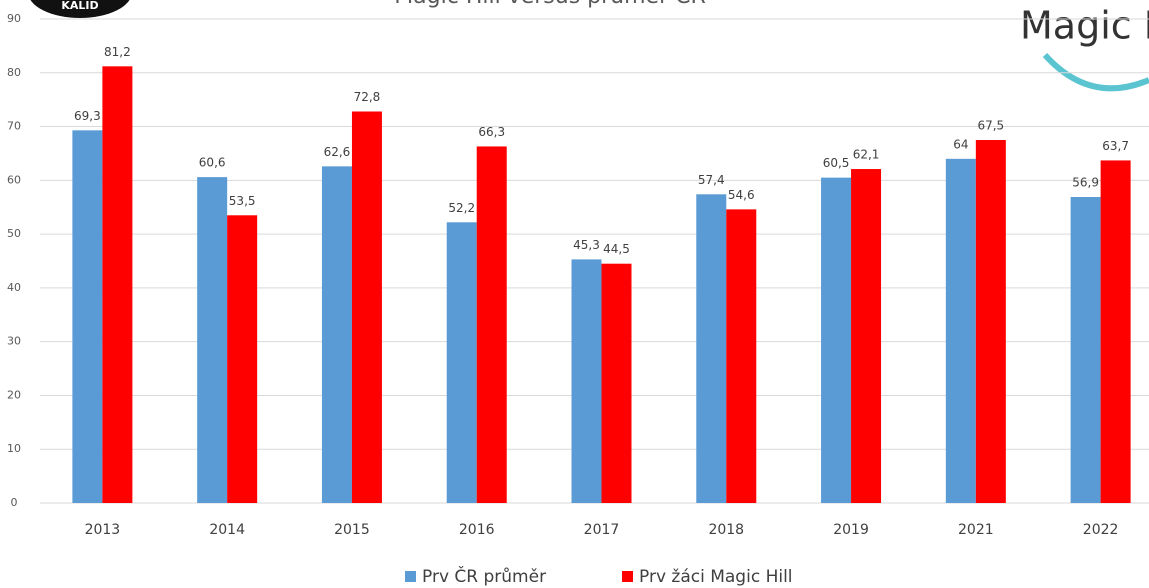 Image resolution: width=1149 pixels, height=588 pixels. I want to click on data-label: 64, so click(960, 144).